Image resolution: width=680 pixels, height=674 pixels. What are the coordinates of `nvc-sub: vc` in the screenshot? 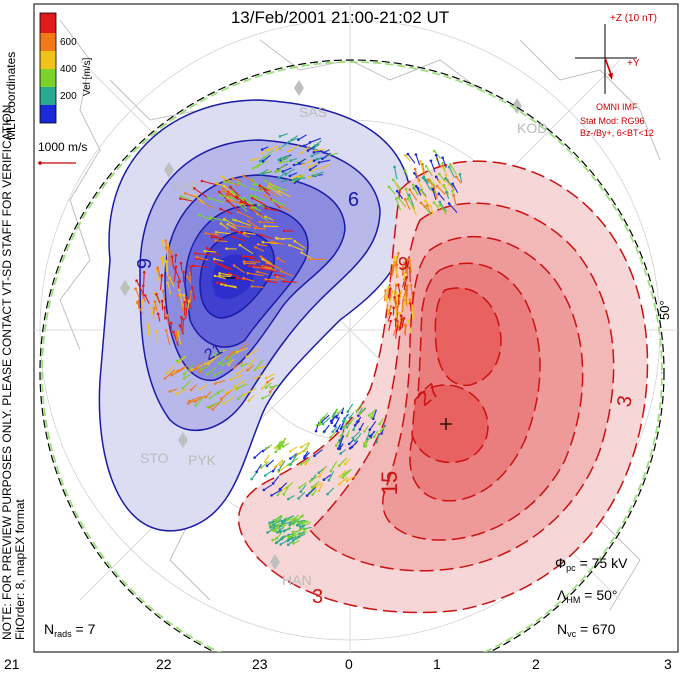 It's located at (572, 634).